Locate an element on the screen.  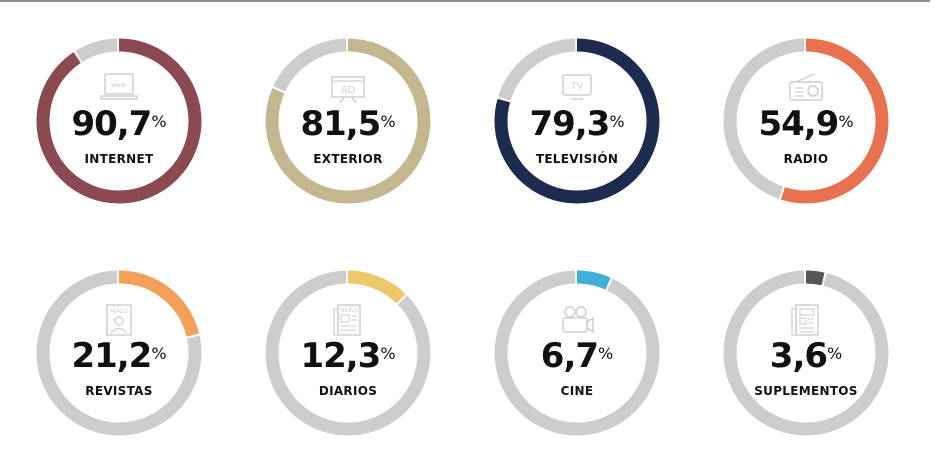
svg-text: www. is located at coordinates (119, 85).